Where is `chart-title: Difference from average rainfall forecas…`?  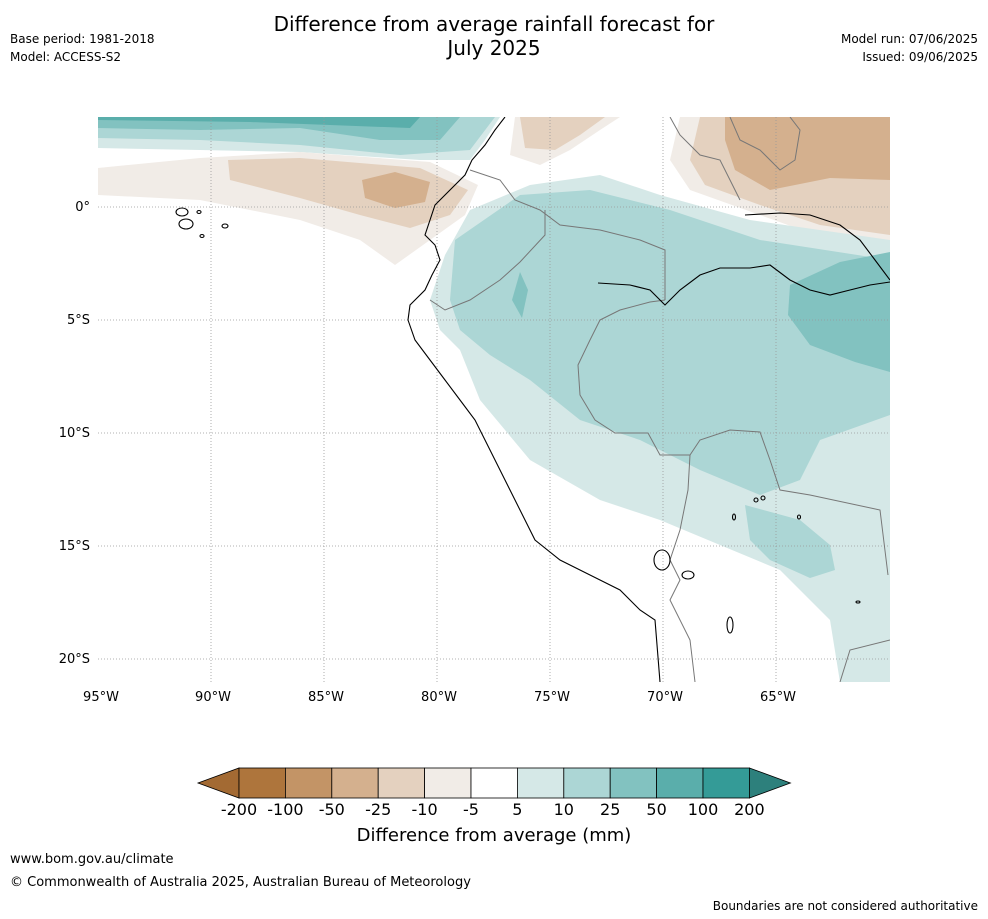 chart-title: Difference from average rainfall forecas… is located at coordinates (494, 36).